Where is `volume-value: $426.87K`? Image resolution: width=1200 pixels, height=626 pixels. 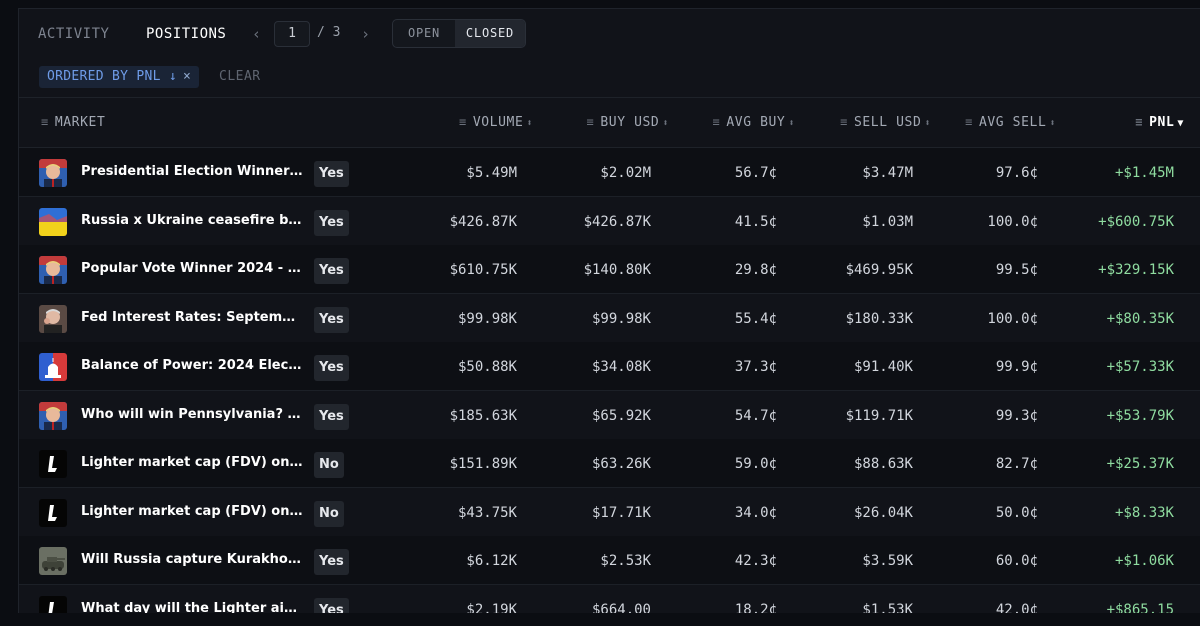
volume-value: $426.87K is located at coordinates (483, 221).